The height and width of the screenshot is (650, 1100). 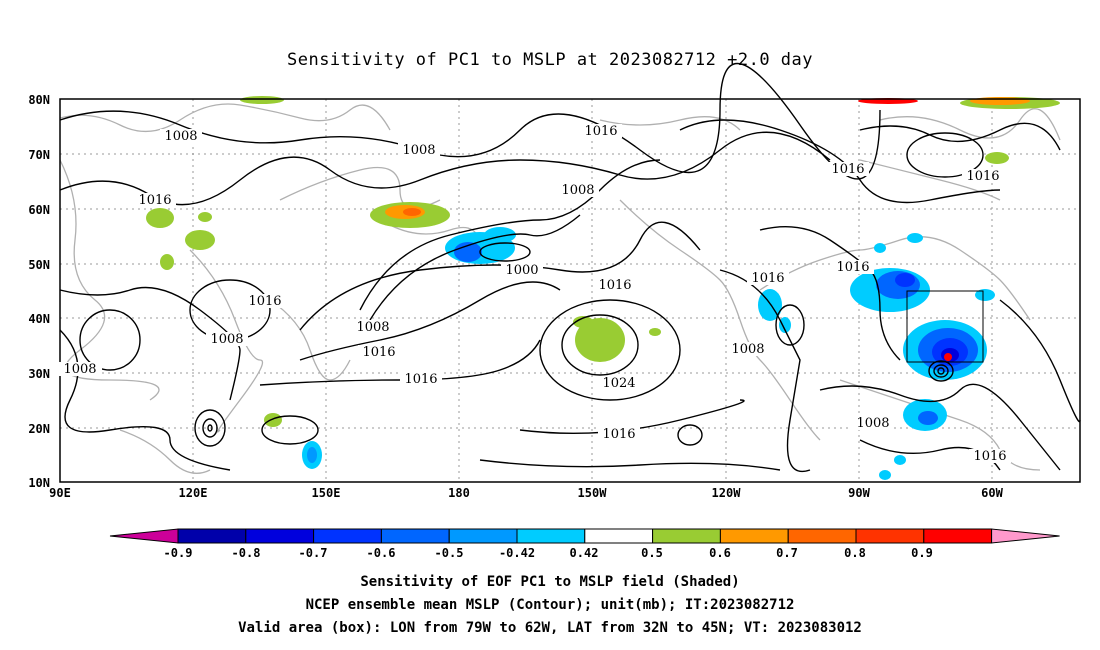 I want to click on colorbar, so click(x=584, y=536).